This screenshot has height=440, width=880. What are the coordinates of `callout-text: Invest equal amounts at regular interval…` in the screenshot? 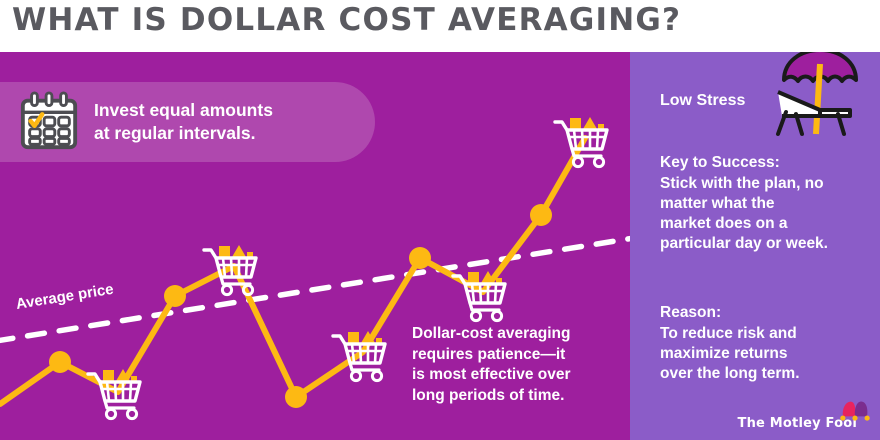 It's located at (183, 122).